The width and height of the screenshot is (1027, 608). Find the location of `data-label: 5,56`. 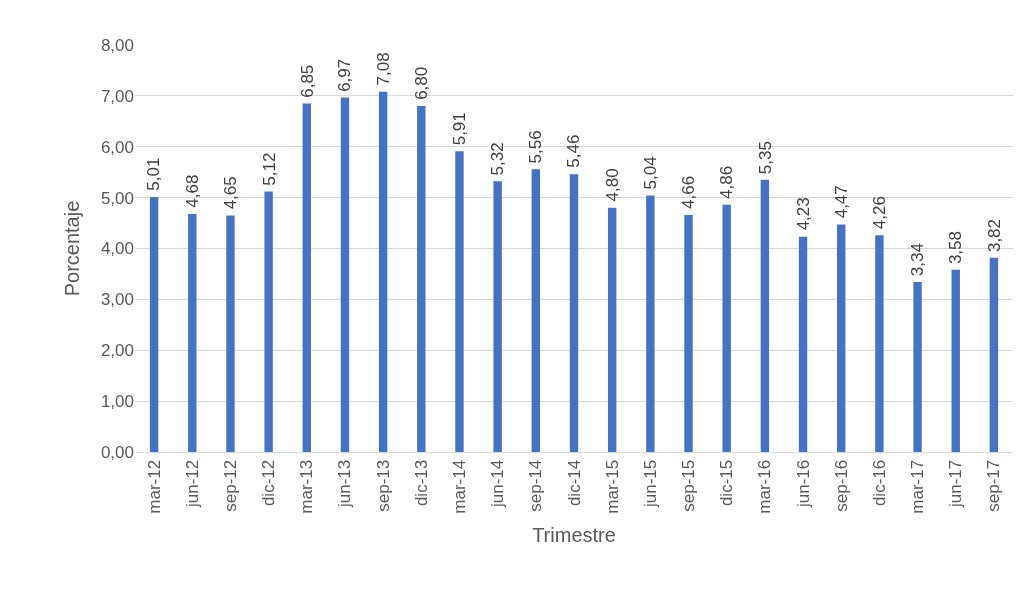

data-label: 5,56 is located at coordinates (536, 147).